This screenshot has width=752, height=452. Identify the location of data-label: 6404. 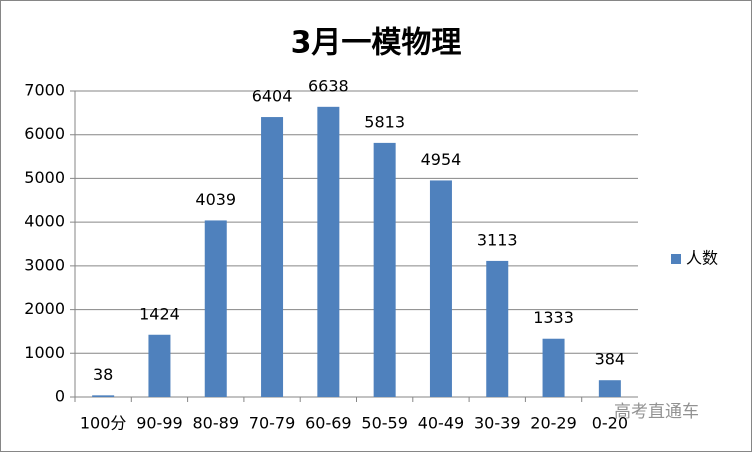
(272, 96).